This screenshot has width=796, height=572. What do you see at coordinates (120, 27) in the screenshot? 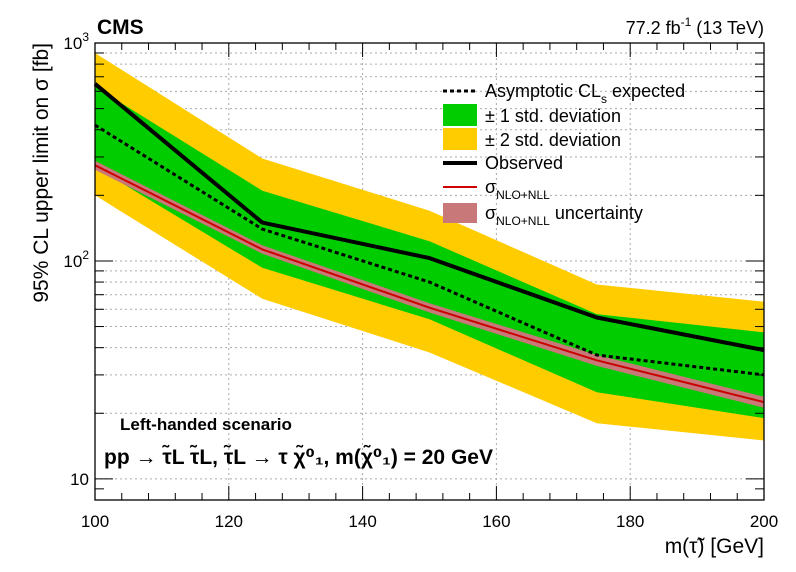
I see `experiment-label: CMS` at bounding box center [120, 27].